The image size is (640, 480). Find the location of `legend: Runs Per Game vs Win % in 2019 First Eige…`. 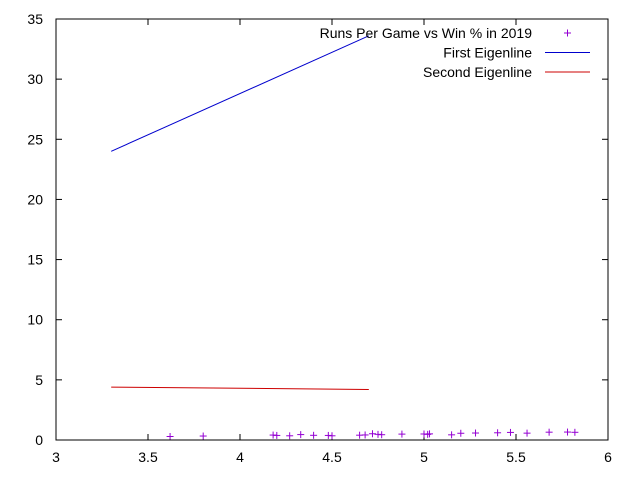

legend: Runs Per Game vs Win % in 2019 First Eige… is located at coordinates (455, 52).